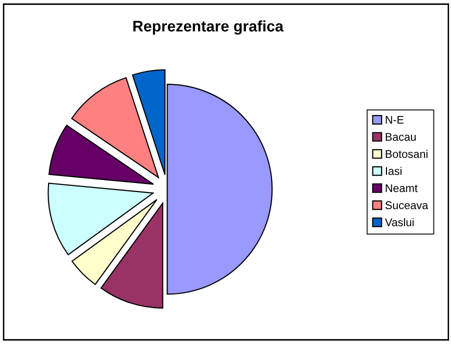 This screenshot has height=344, width=452. Describe the element at coordinates (399, 222) in the screenshot. I see `legend-label: Vaslui` at that location.